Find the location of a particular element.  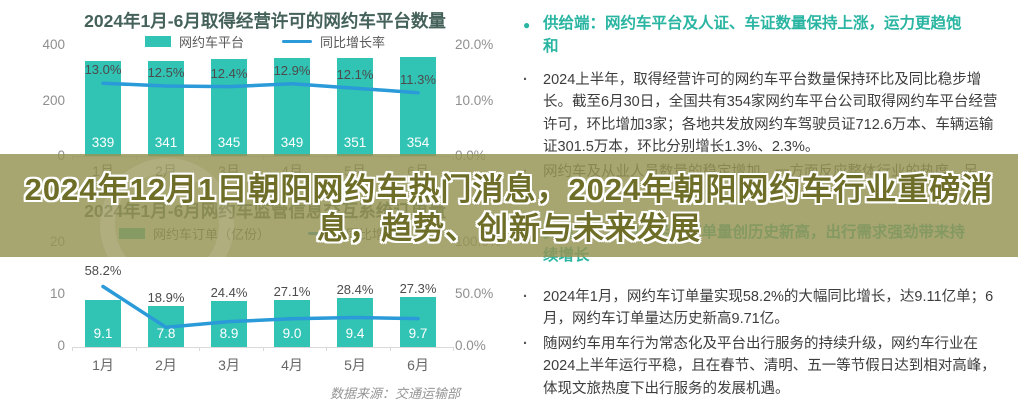

x-axis-label: 6月 is located at coordinates (418, 365).